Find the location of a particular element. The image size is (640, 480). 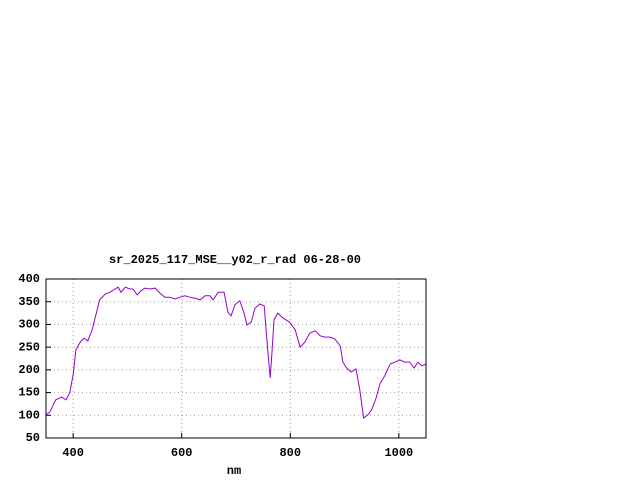

x-tick-label: 800 is located at coordinates (290, 453).